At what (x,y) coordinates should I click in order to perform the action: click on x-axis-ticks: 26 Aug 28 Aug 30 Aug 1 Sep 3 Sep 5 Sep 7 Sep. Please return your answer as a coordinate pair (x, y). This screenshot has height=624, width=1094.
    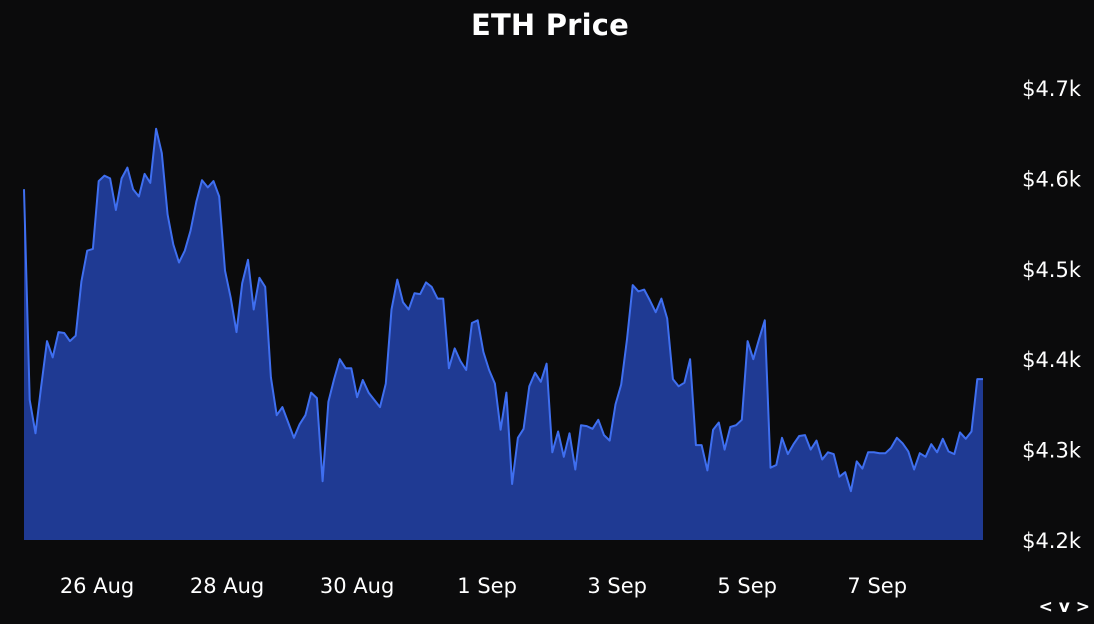
    Looking at the image, I should click on (483, 586).